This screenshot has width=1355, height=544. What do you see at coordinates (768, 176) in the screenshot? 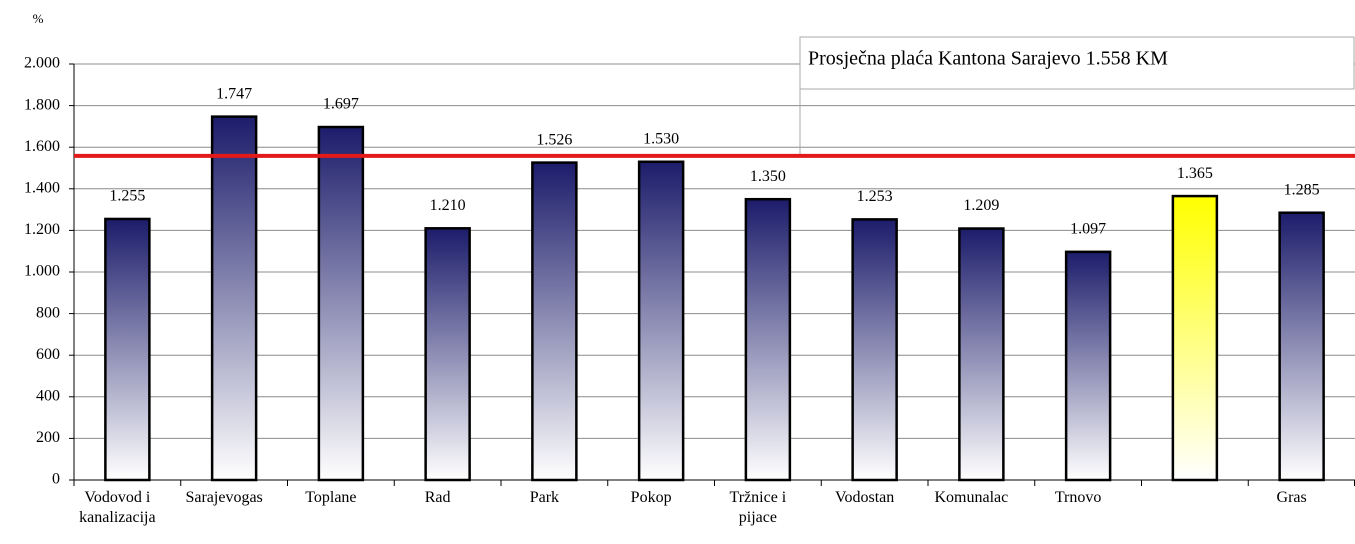
I see `value-label: 1.350` at bounding box center [768, 176].